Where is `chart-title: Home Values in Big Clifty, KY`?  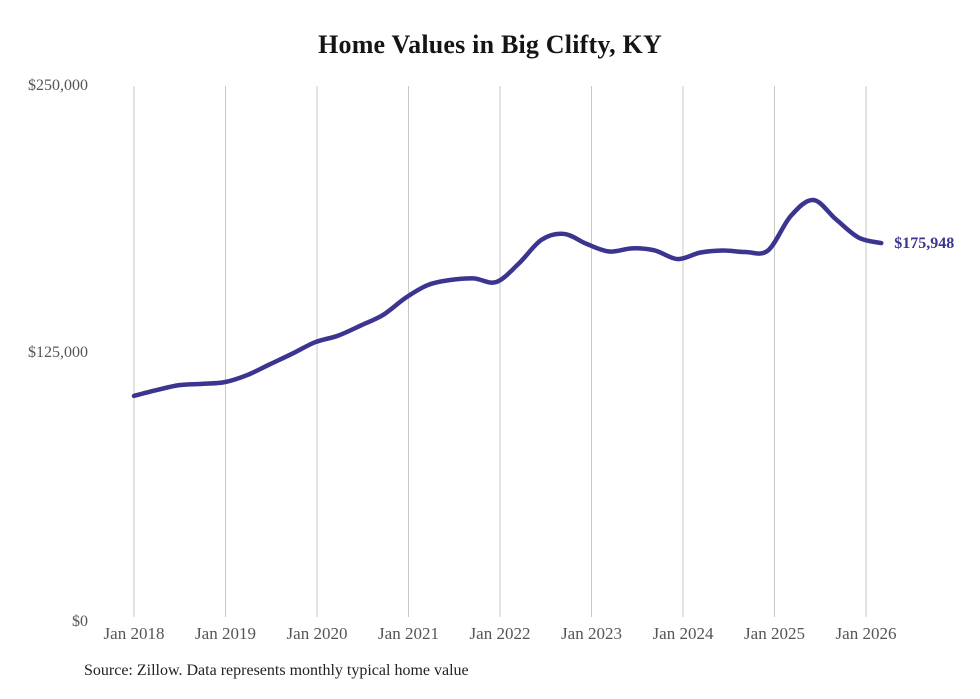
chart-title: Home Values in Big Clifty, KY is located at coordinates (490, 44).